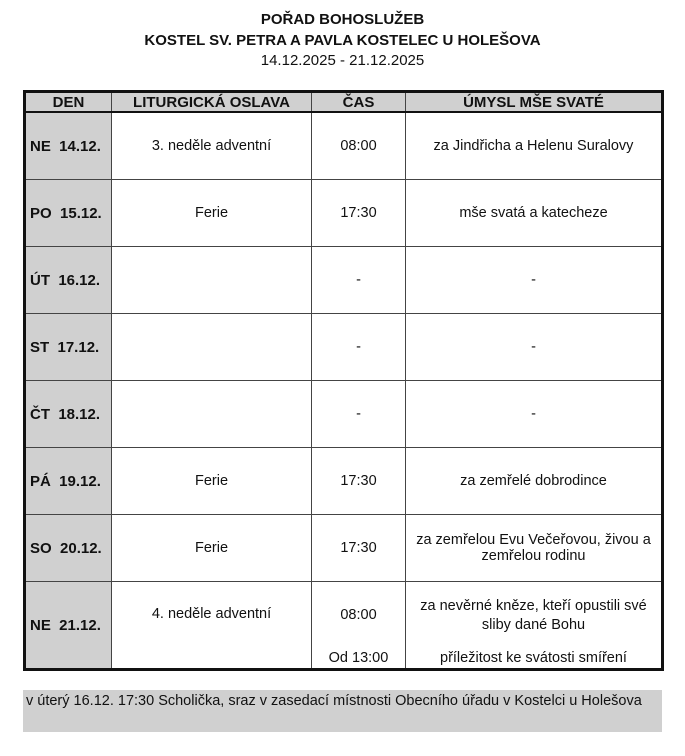 The image size is (685, 756). I want to click on day-cell: ST 17.12., so click(68, 347).